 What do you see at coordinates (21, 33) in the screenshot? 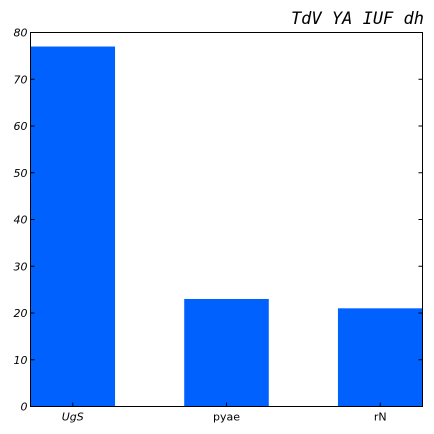
I see `y-tick-label: 80` at bounding box center [21, 33].